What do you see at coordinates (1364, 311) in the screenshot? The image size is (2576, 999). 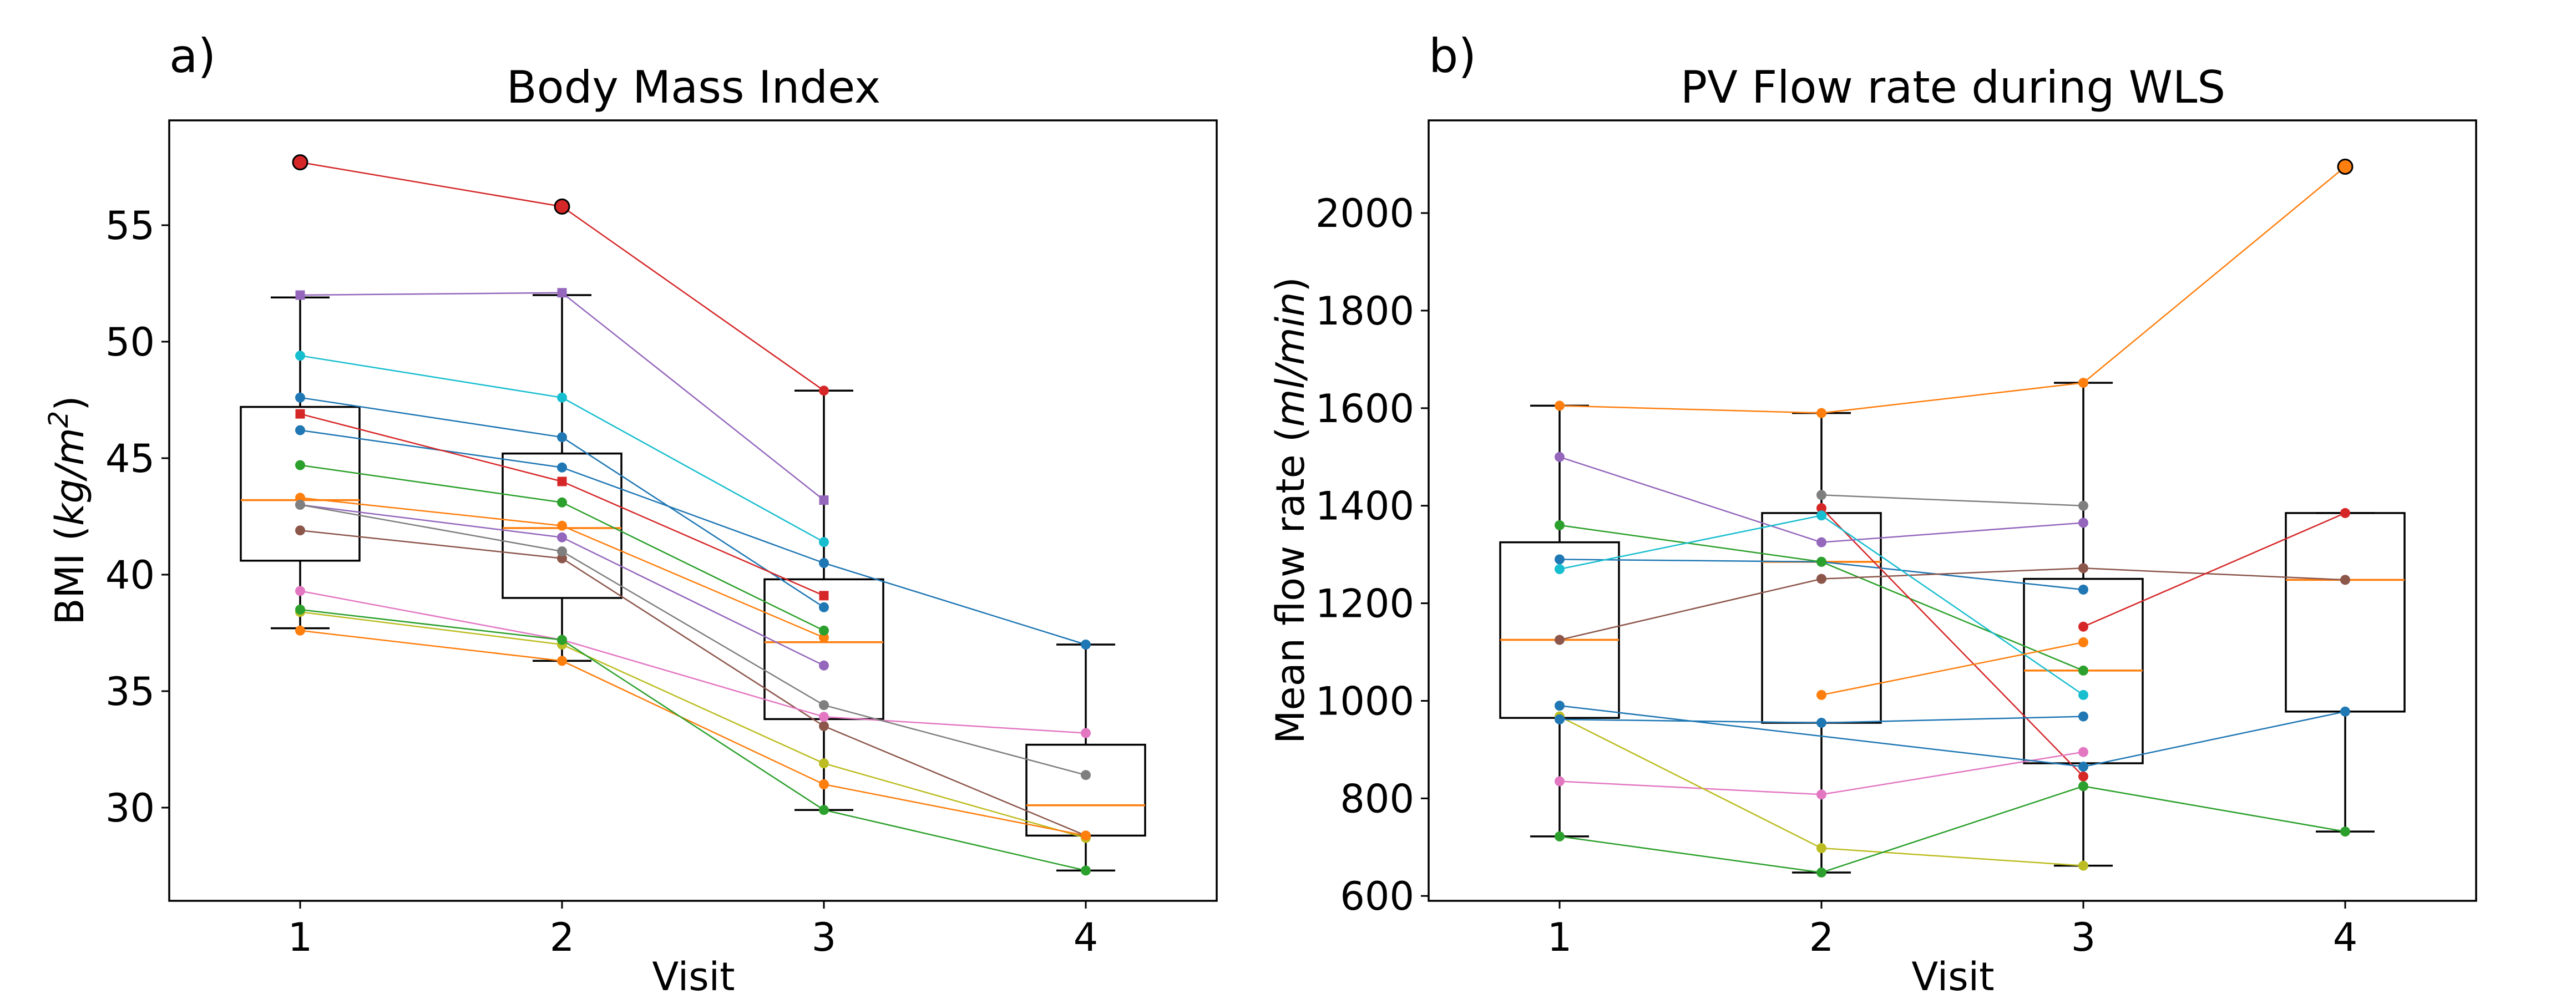 I see `y-tick-label: 1800` at bounding box center [1364, 311].